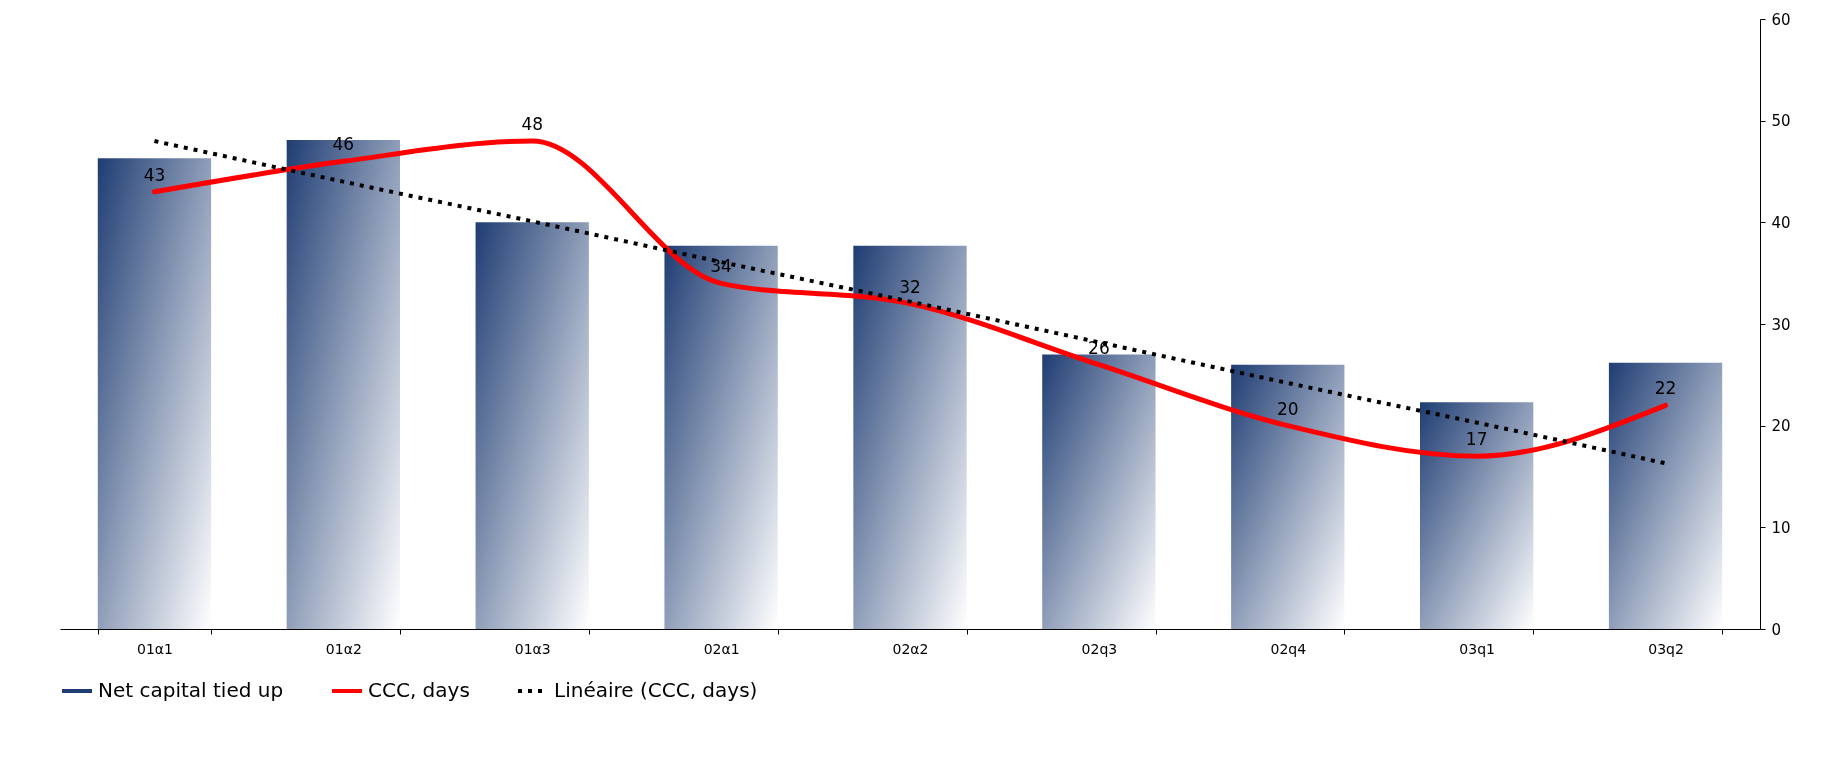  I want to click on y-tick-label: 50, so click(1781, 121).